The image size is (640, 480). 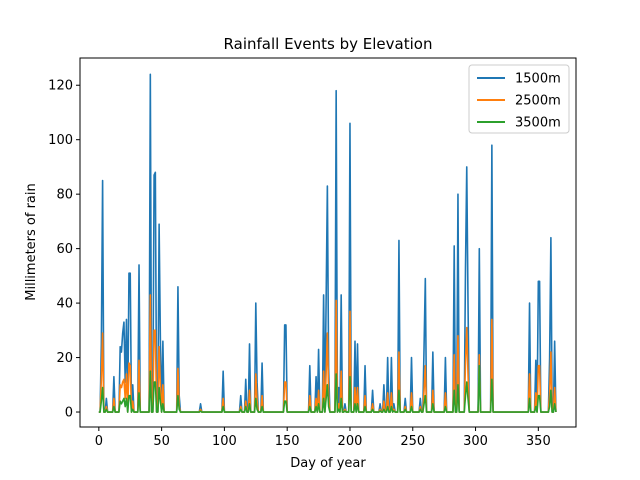 I want to click on y-axis-label: Millimeters of rain, so click(x=31, y=242).